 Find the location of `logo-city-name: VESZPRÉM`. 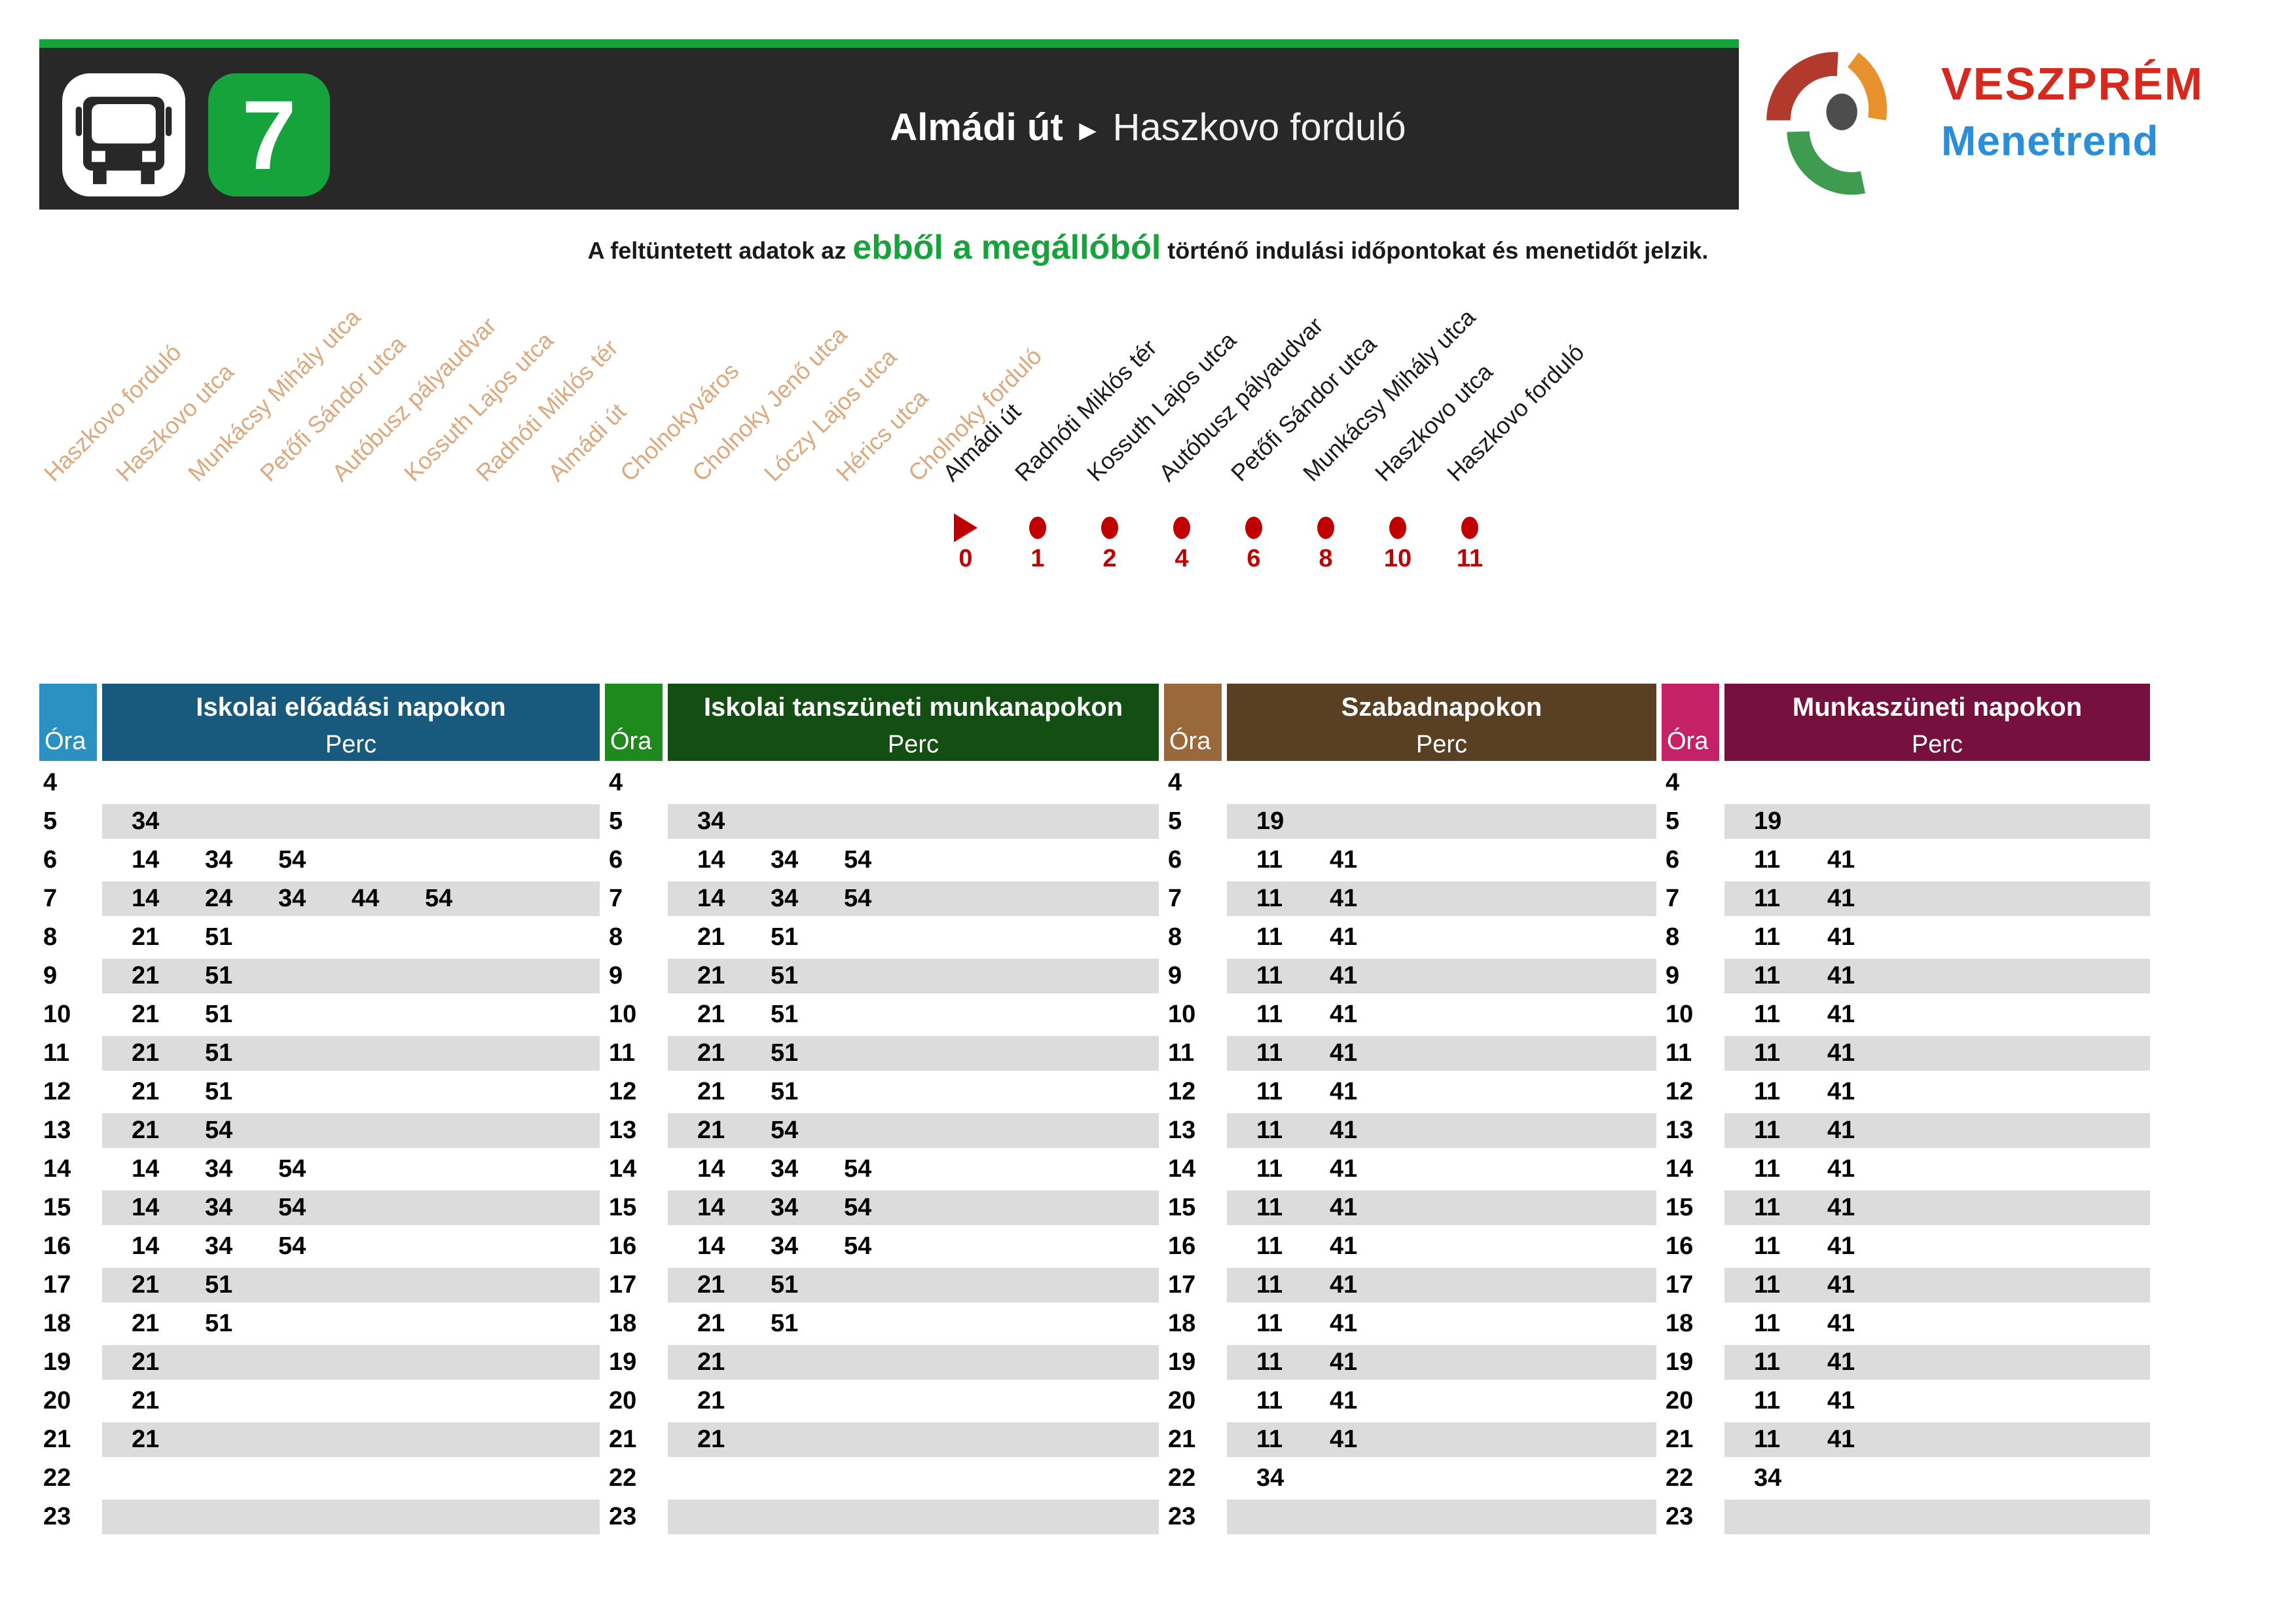

logo-city-name: VESZPRÉM is located at coordinates (2072, 83).